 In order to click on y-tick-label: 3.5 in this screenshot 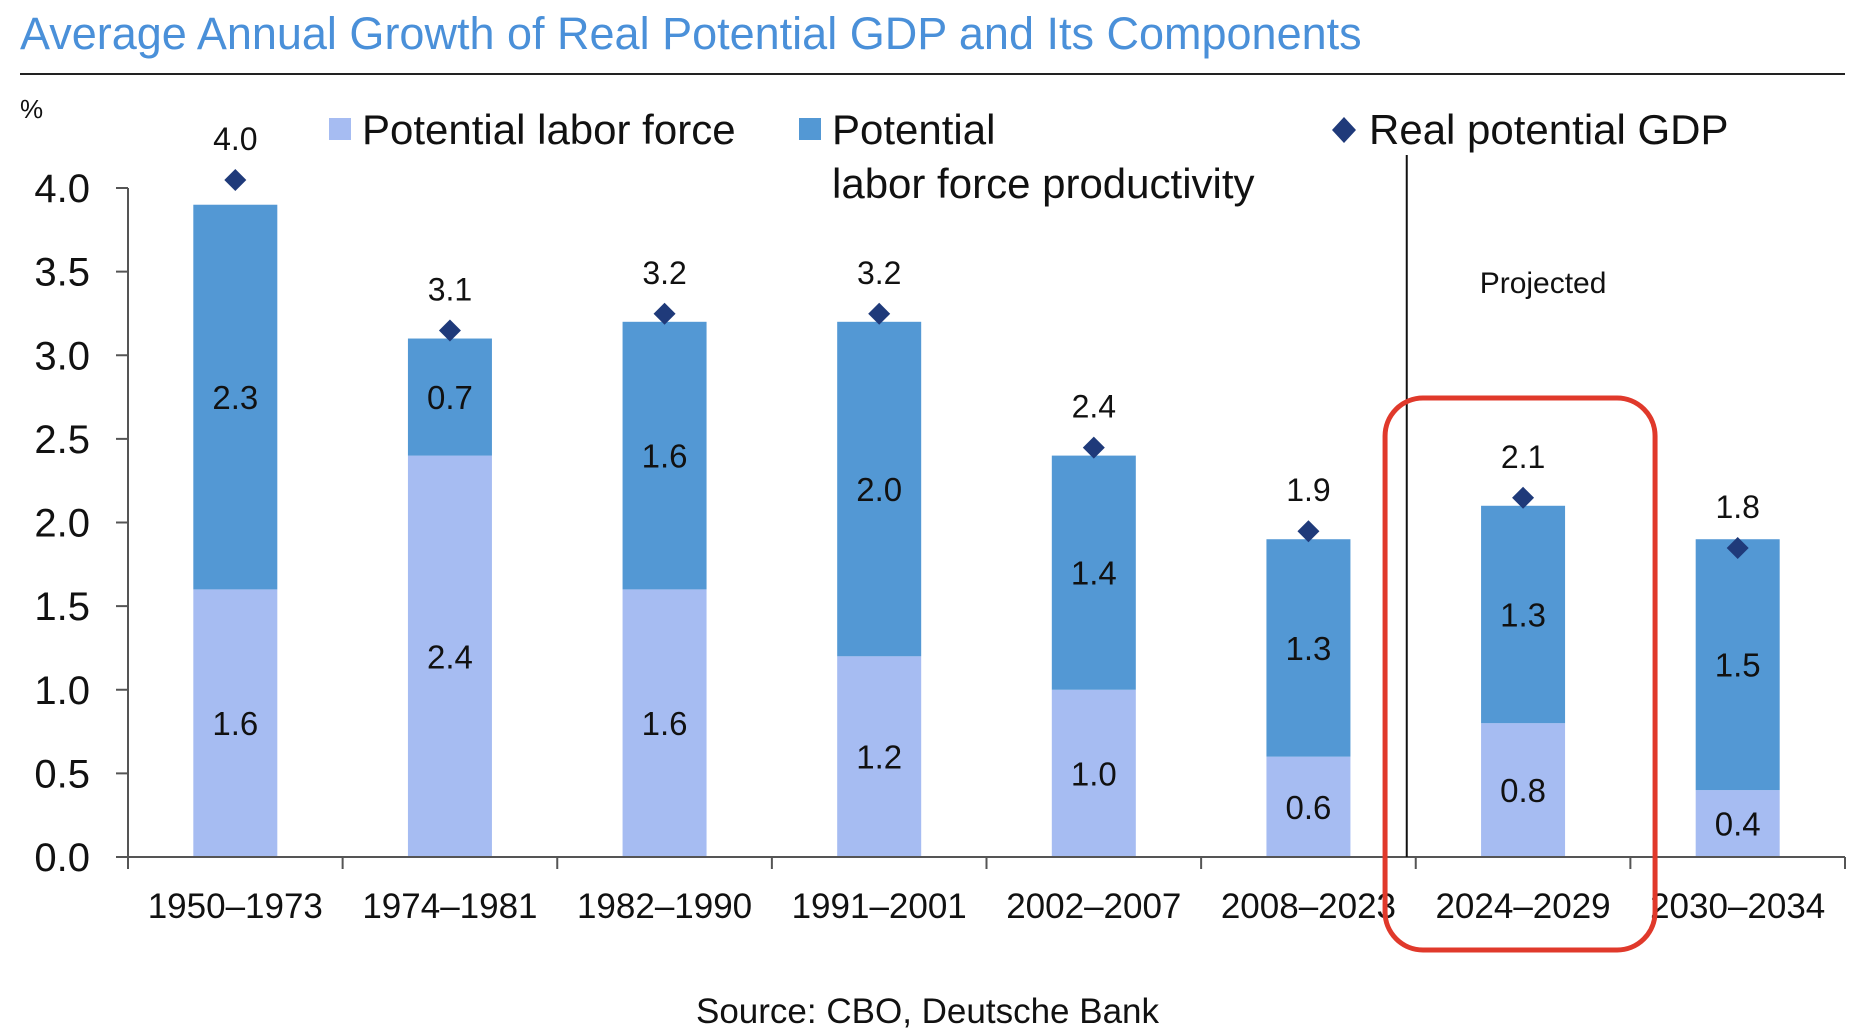, I will do `click(62, 273)`.